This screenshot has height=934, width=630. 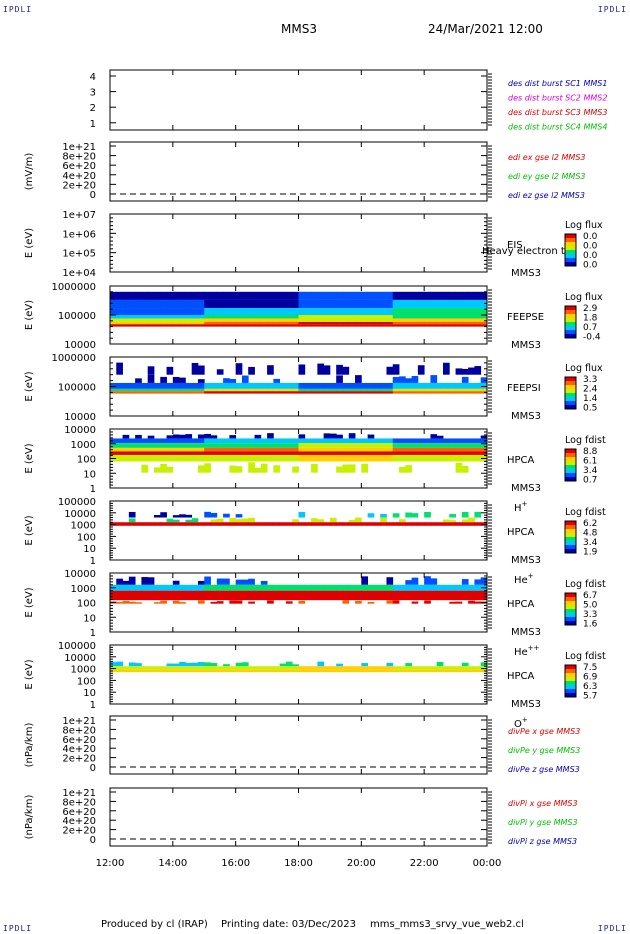 I want to click on y-tick-label: 2e+20, so click(x=79, y=185).